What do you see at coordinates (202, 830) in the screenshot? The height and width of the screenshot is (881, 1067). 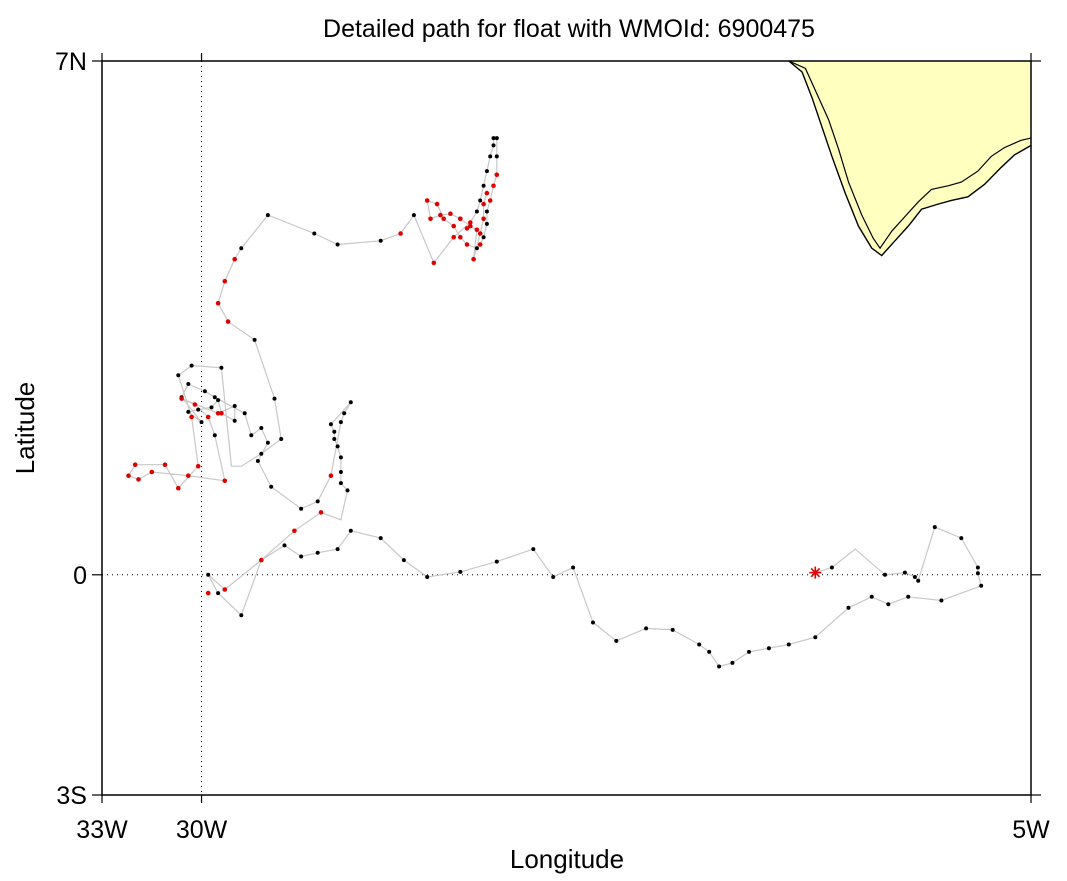 I see `x-tick-label: 30W` at bounding box center [202, 830].